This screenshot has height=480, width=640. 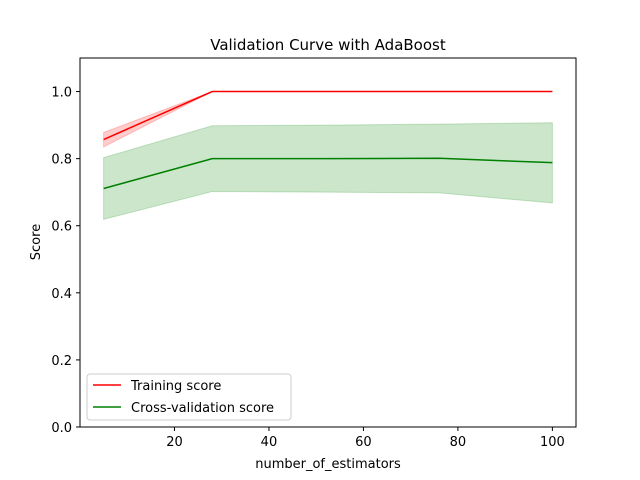 I want to click on x-axis-ticks: 20 40 60 80 100, so click(x=365, y=438).